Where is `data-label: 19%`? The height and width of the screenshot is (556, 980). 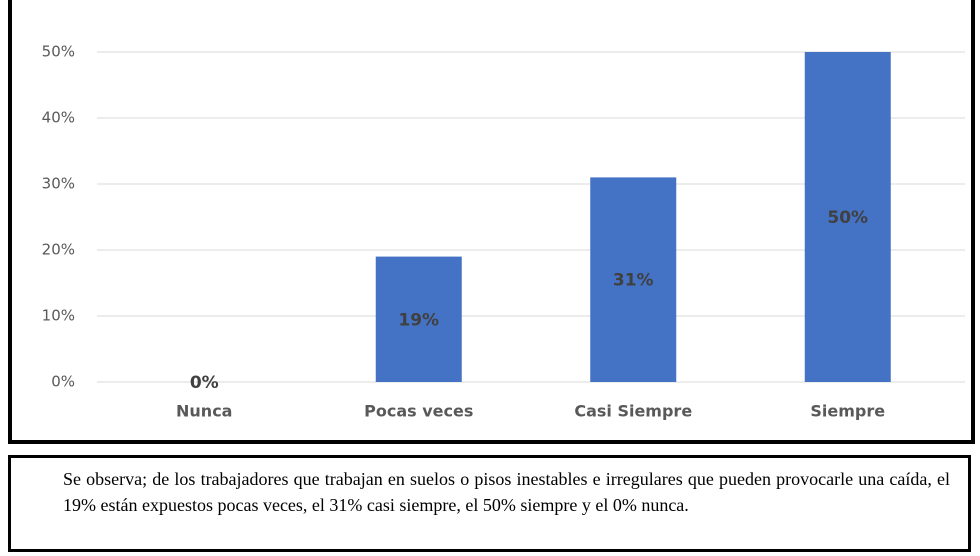
data-label: 19% is located at coordinates (418, 320).